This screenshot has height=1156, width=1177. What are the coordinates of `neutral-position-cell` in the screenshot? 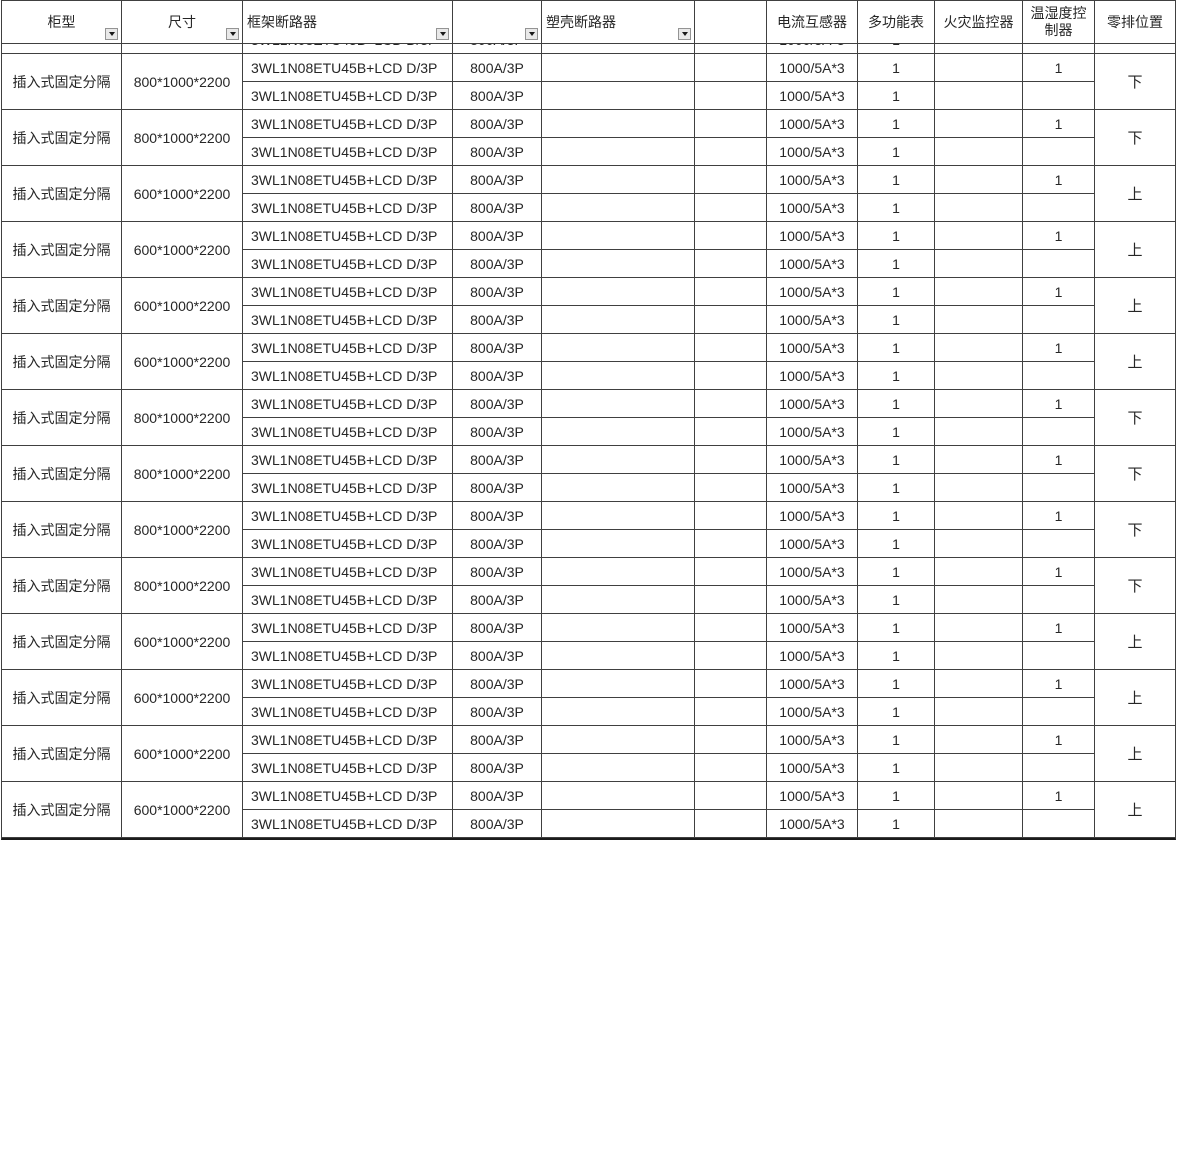 It's located at (1135, 49).